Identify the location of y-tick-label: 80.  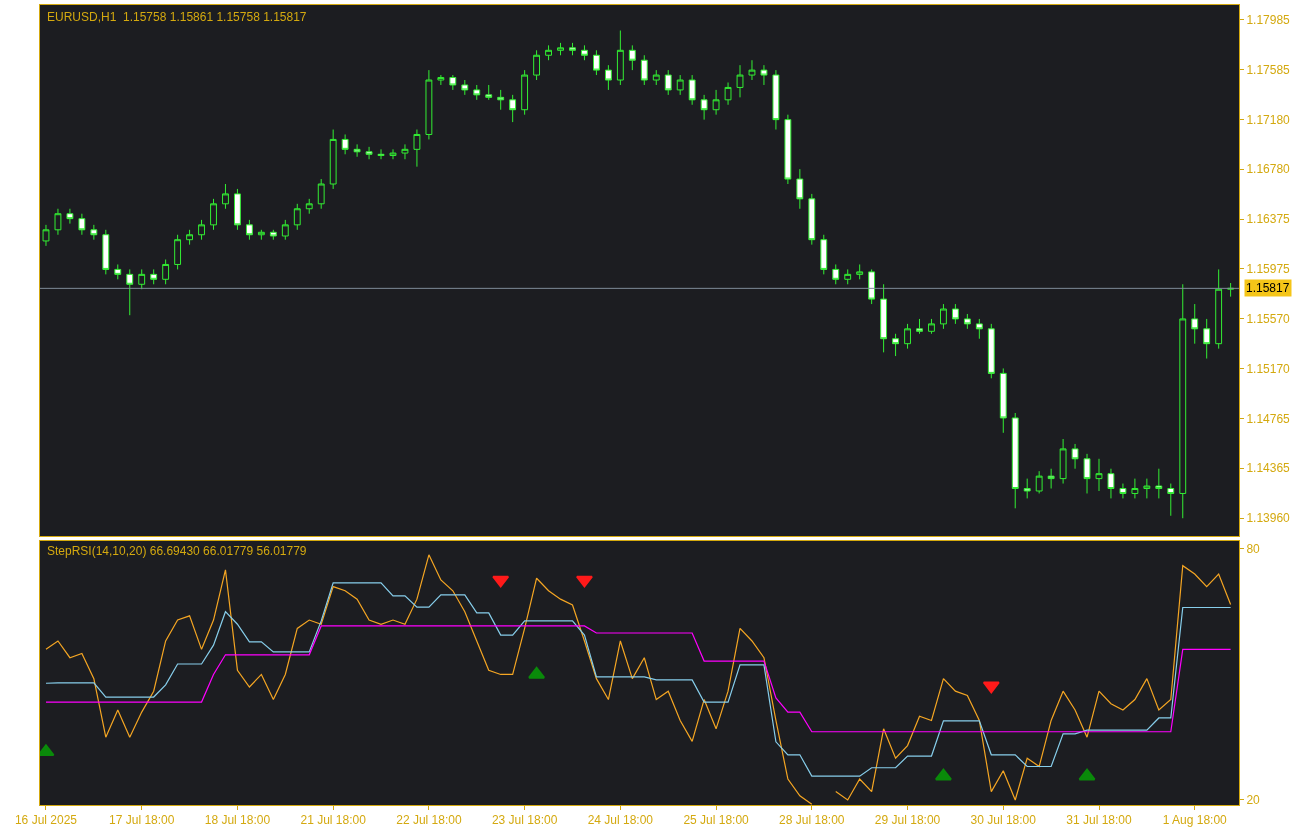
(1253, 549).